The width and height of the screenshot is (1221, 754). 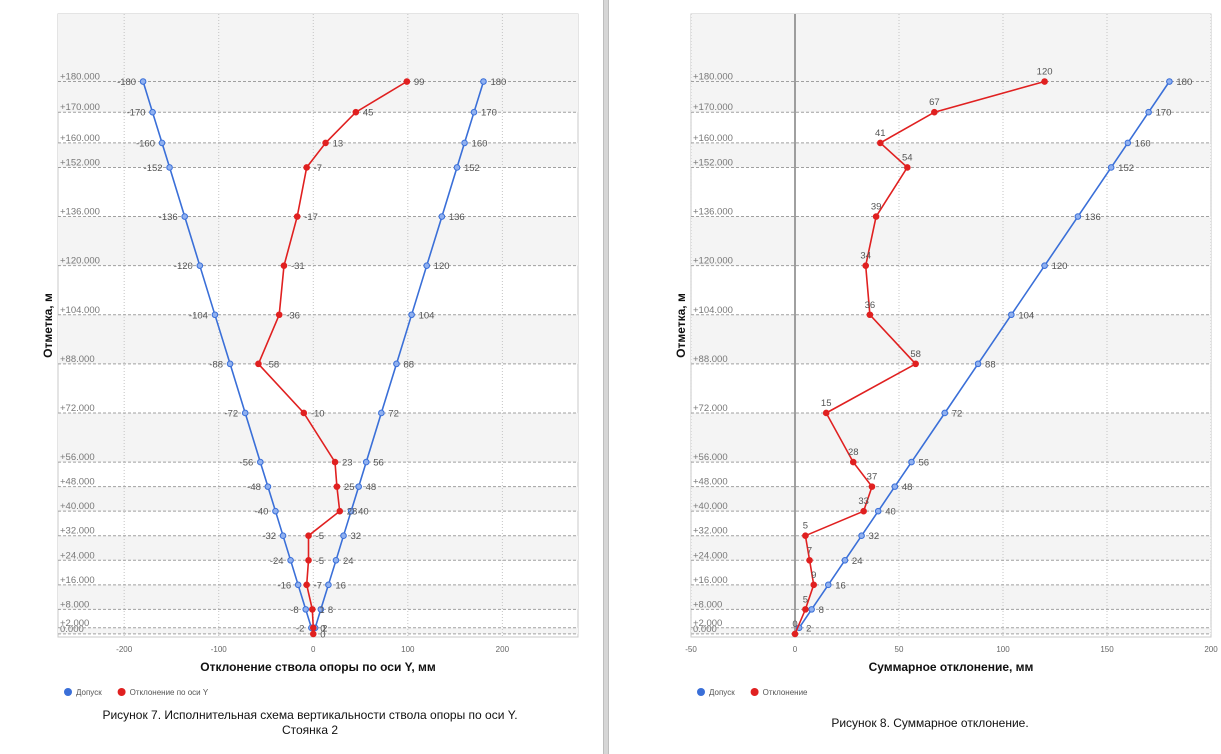 I want to click on x-tick-label: -100, so click(x=219, y=649).